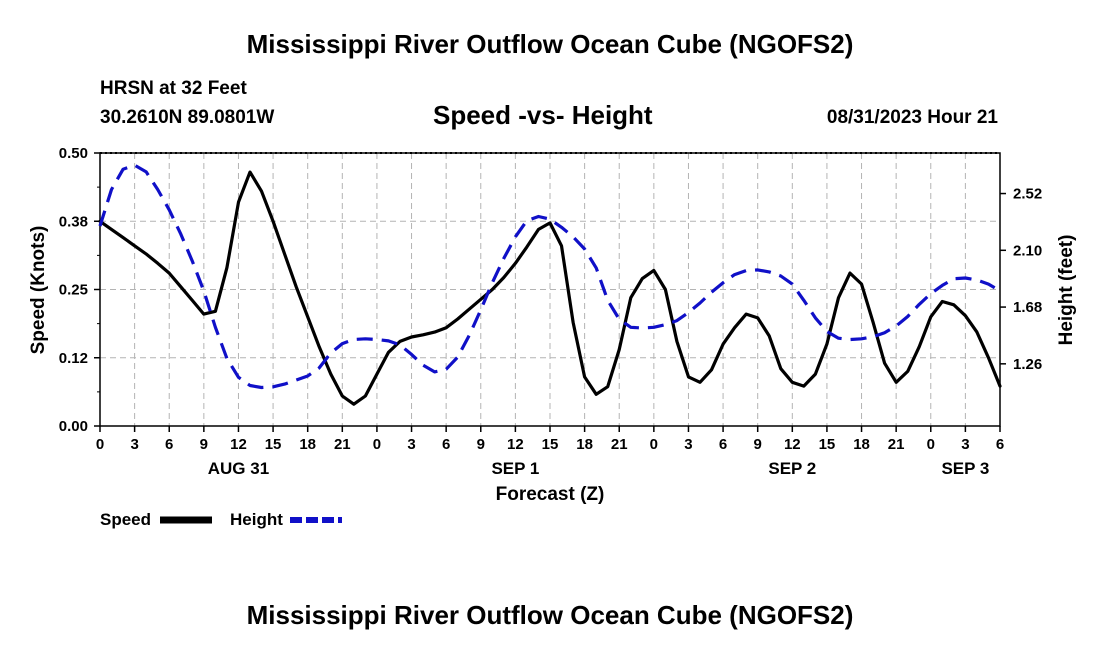  What do you see at coordinates (1027, 194) in the screenshot?
I see `y-right-tick-label: 2.52` at bounding box center [1027, 194].